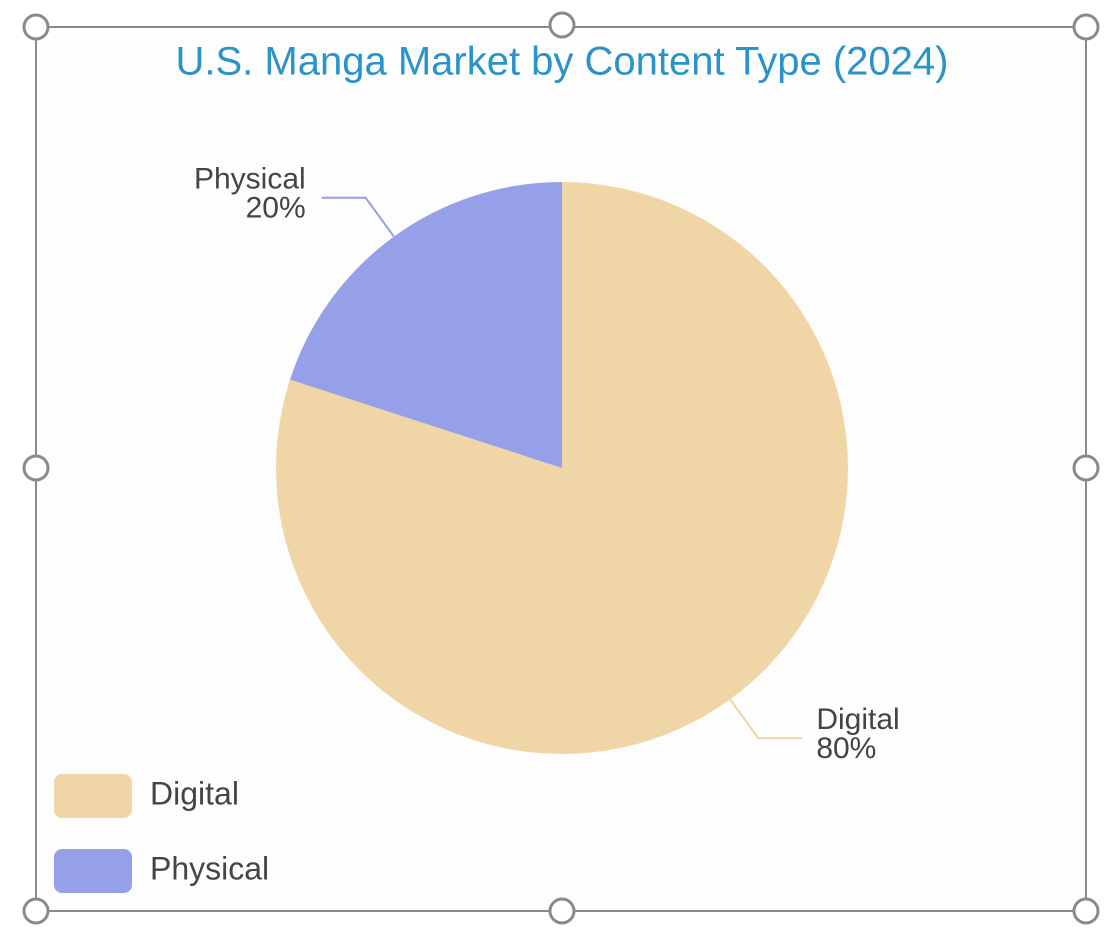  I want to click on legend-label: Physical, so click(209, 868).